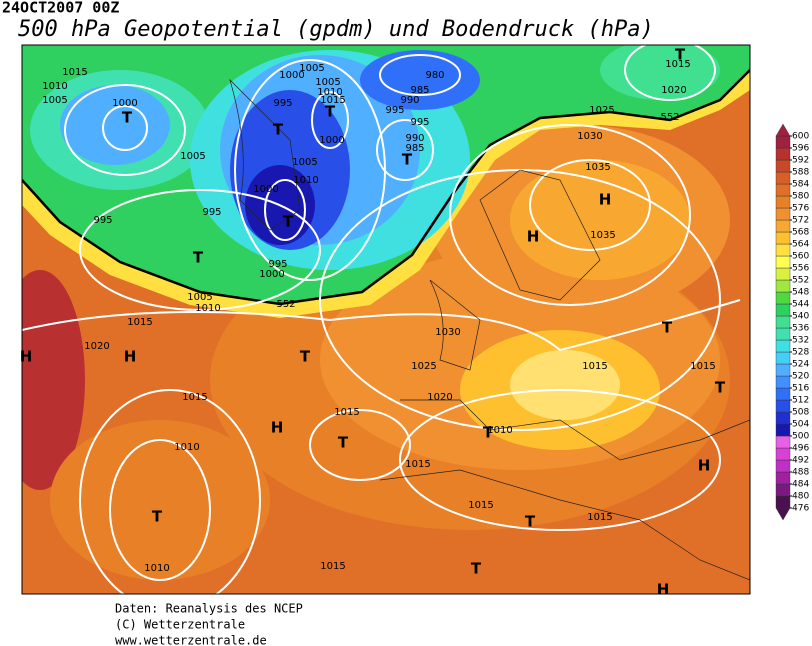 The width and height of the screenshot is (812, 646). Describe the element at coordinates (60, 8) in the screenshot. I see `date: 24OCT2007 00Z` at that location.